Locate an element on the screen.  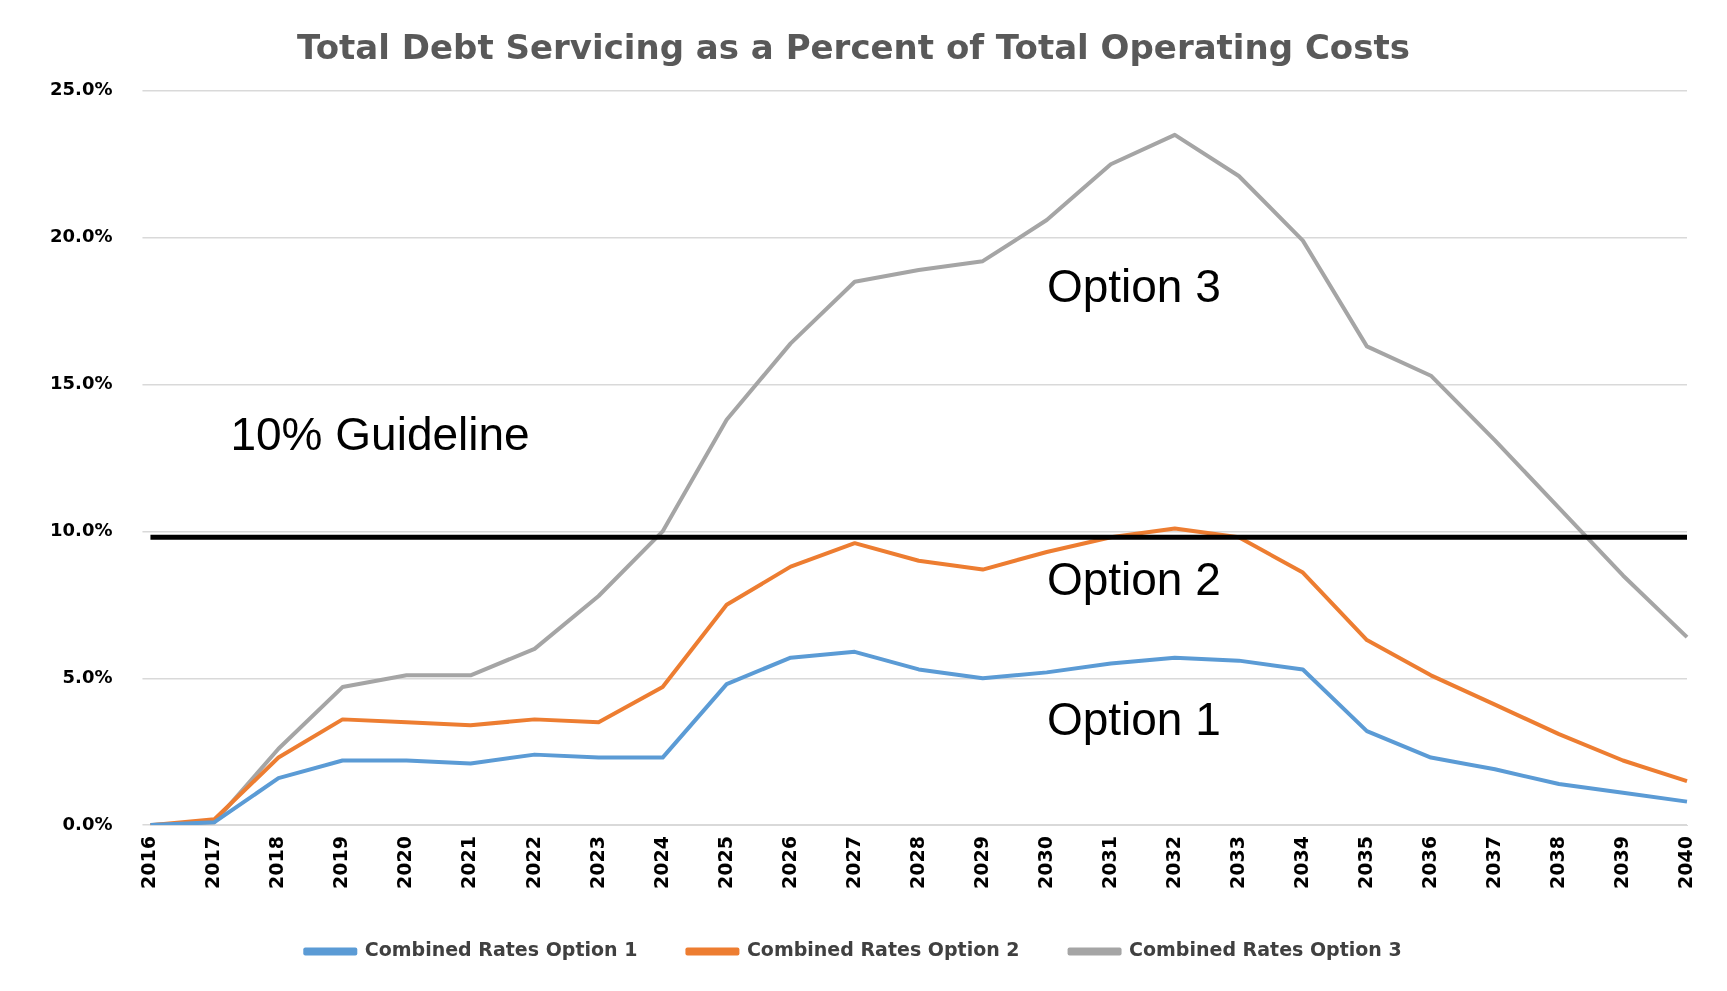
annotation: Option 1 is located at coordinates (1133, 719).